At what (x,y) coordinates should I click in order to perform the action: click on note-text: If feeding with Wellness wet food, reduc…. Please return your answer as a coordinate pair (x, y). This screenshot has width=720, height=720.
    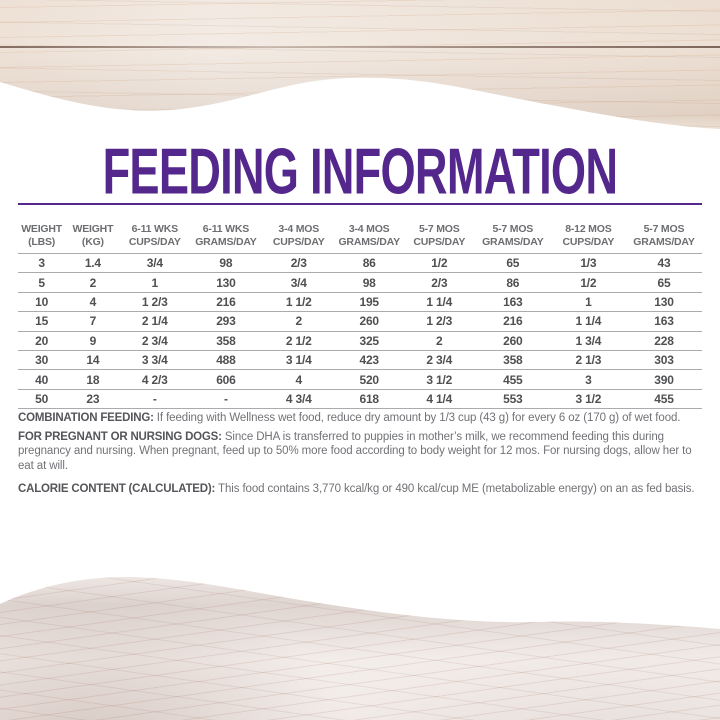
    Looking at the image, I should click on (417, 418).